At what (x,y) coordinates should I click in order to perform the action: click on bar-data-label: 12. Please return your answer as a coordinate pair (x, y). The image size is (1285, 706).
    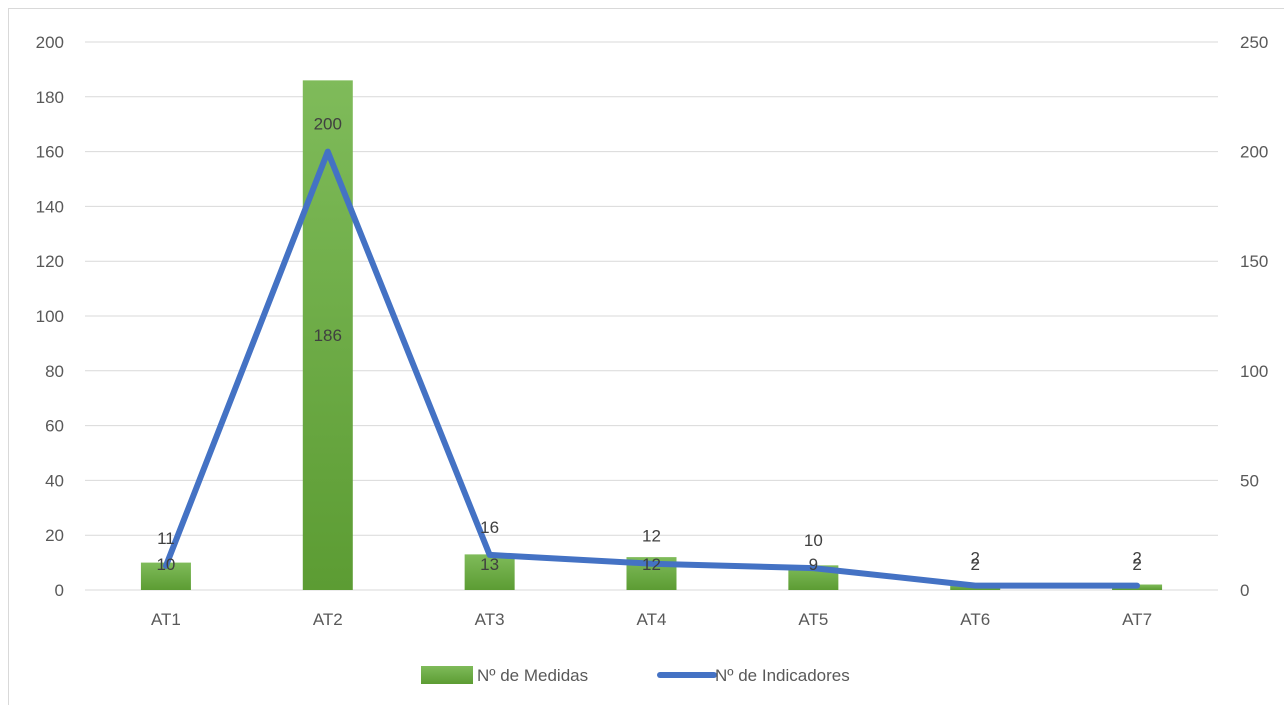
    Looking at the image, I should click on (651, 564).